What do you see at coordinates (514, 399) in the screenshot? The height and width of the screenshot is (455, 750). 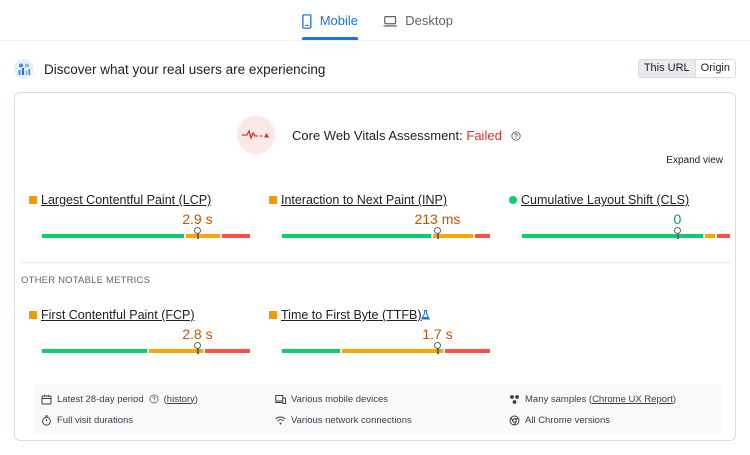 I see `samples-icon` at bounding box center [514, 399].